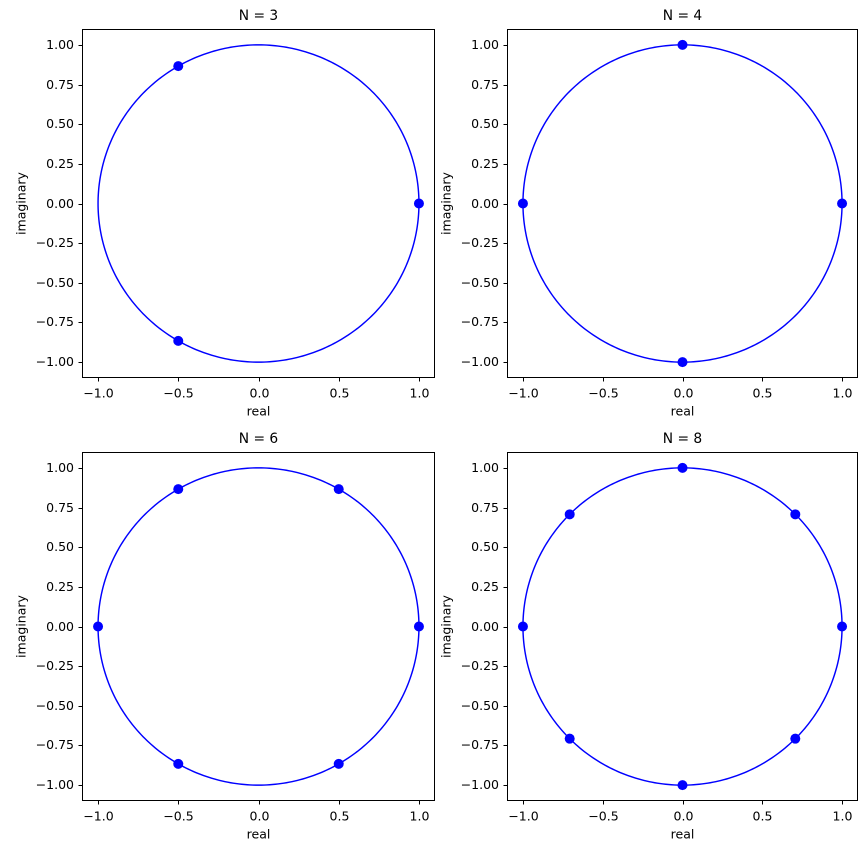 This screenshot has height=853, width=866. I want to click on subplot-title: N = 3, so click(258, 16).